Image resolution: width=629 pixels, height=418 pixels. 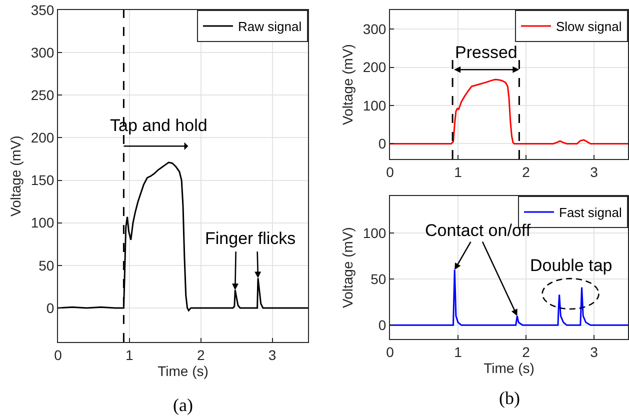 I want to click on y-tick-label: 150, so click(x=42, y=180).